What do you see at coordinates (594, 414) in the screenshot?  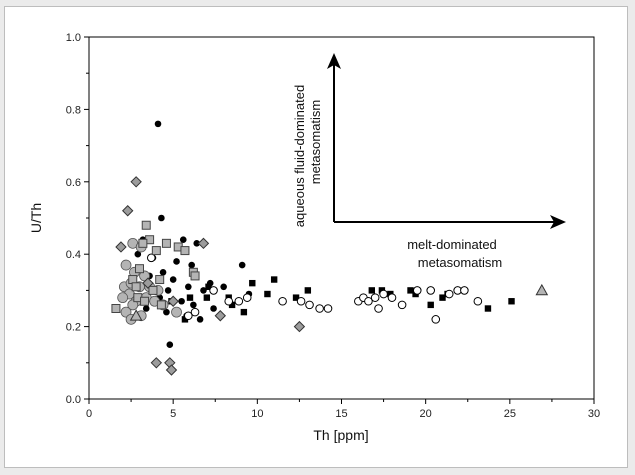 I see `x-tick-label: 30` at bounding box center [594, 414].